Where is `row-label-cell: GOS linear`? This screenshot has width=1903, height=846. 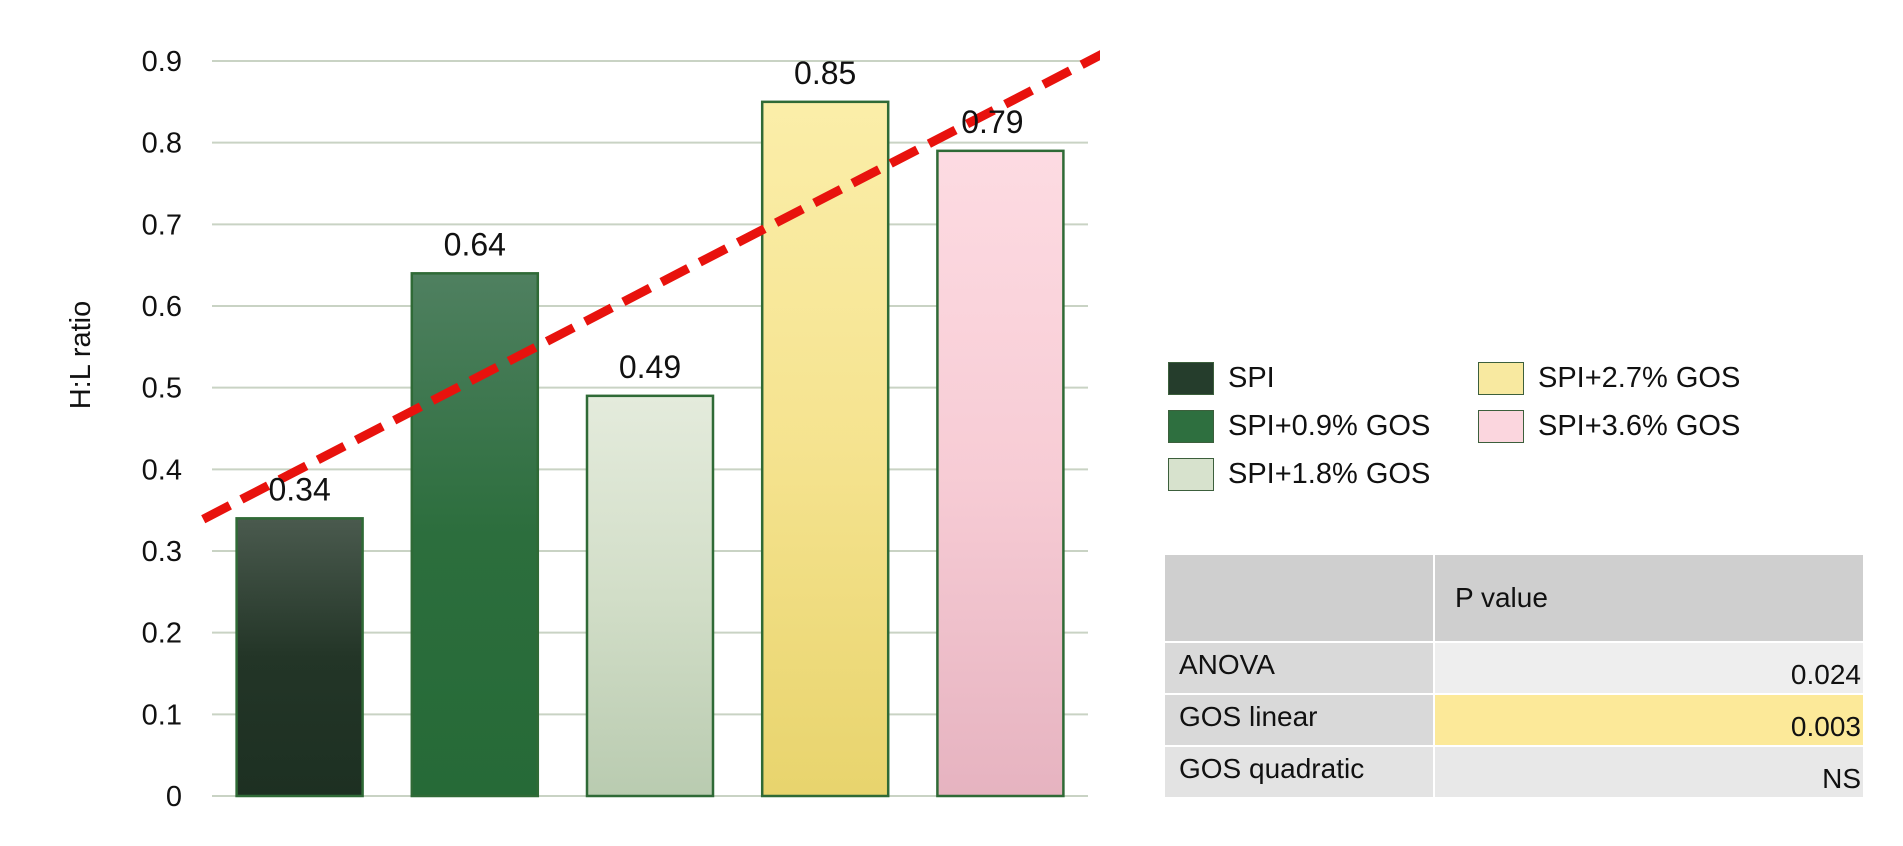 row-label-cell: GOS linear is located at coordinates (1299, 720).